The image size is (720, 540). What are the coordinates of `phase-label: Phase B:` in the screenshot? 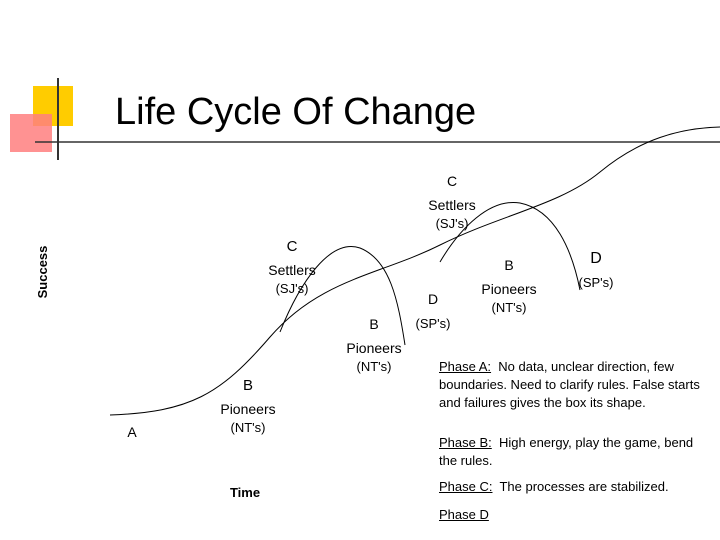 It's located at (465, 442).